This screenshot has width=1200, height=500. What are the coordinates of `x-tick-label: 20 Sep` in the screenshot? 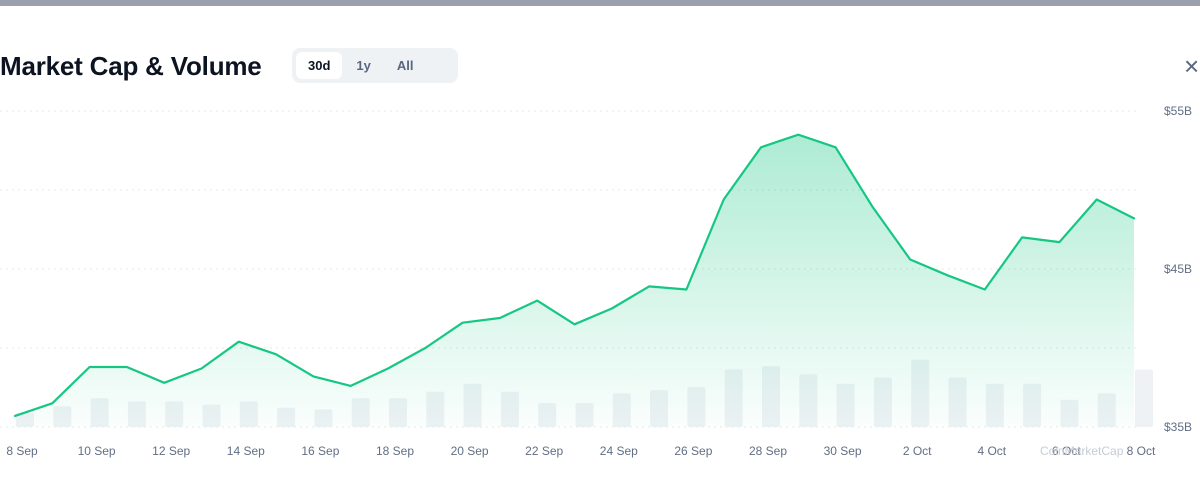 It's located at (470, 451).